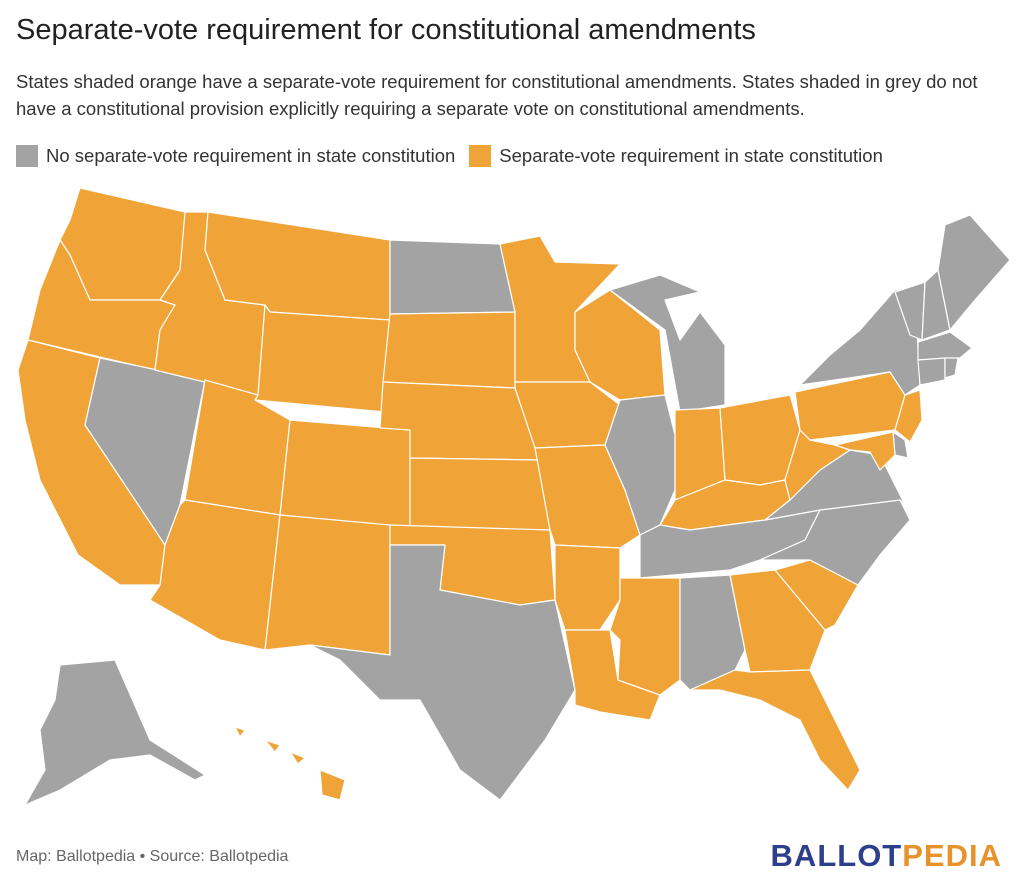  I want to click on state-nj, so click(908, 416).